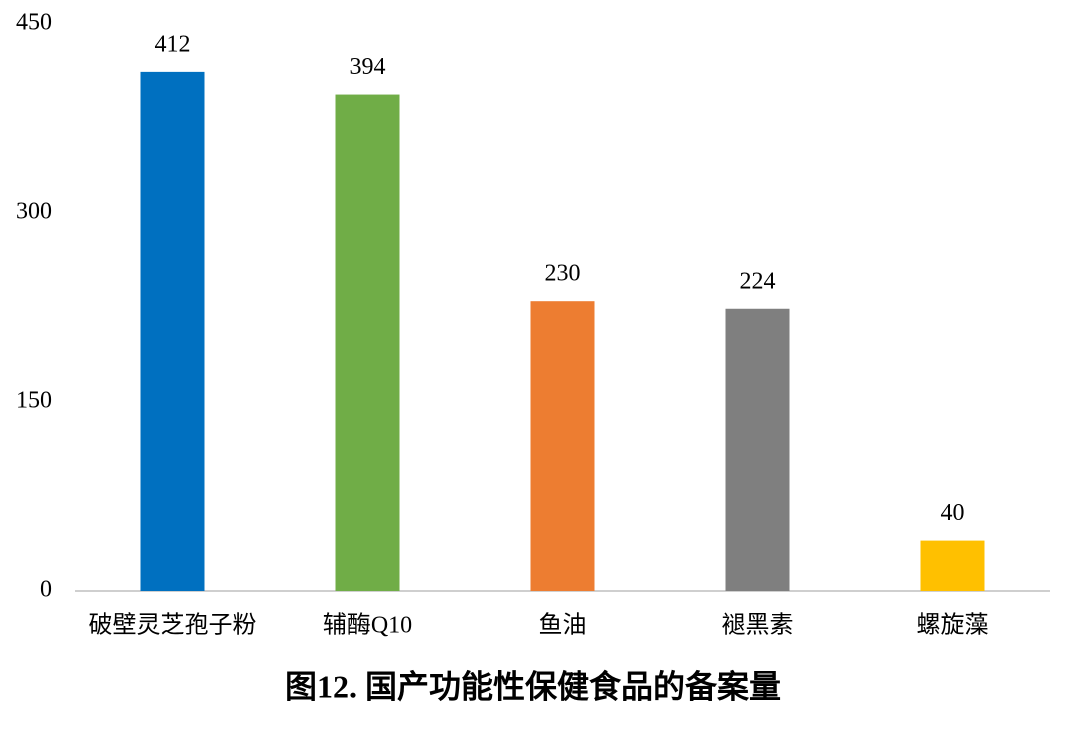  Describe the element at coordinates (173, 44) in the screenshot. I see `value-label: 412` at that location.